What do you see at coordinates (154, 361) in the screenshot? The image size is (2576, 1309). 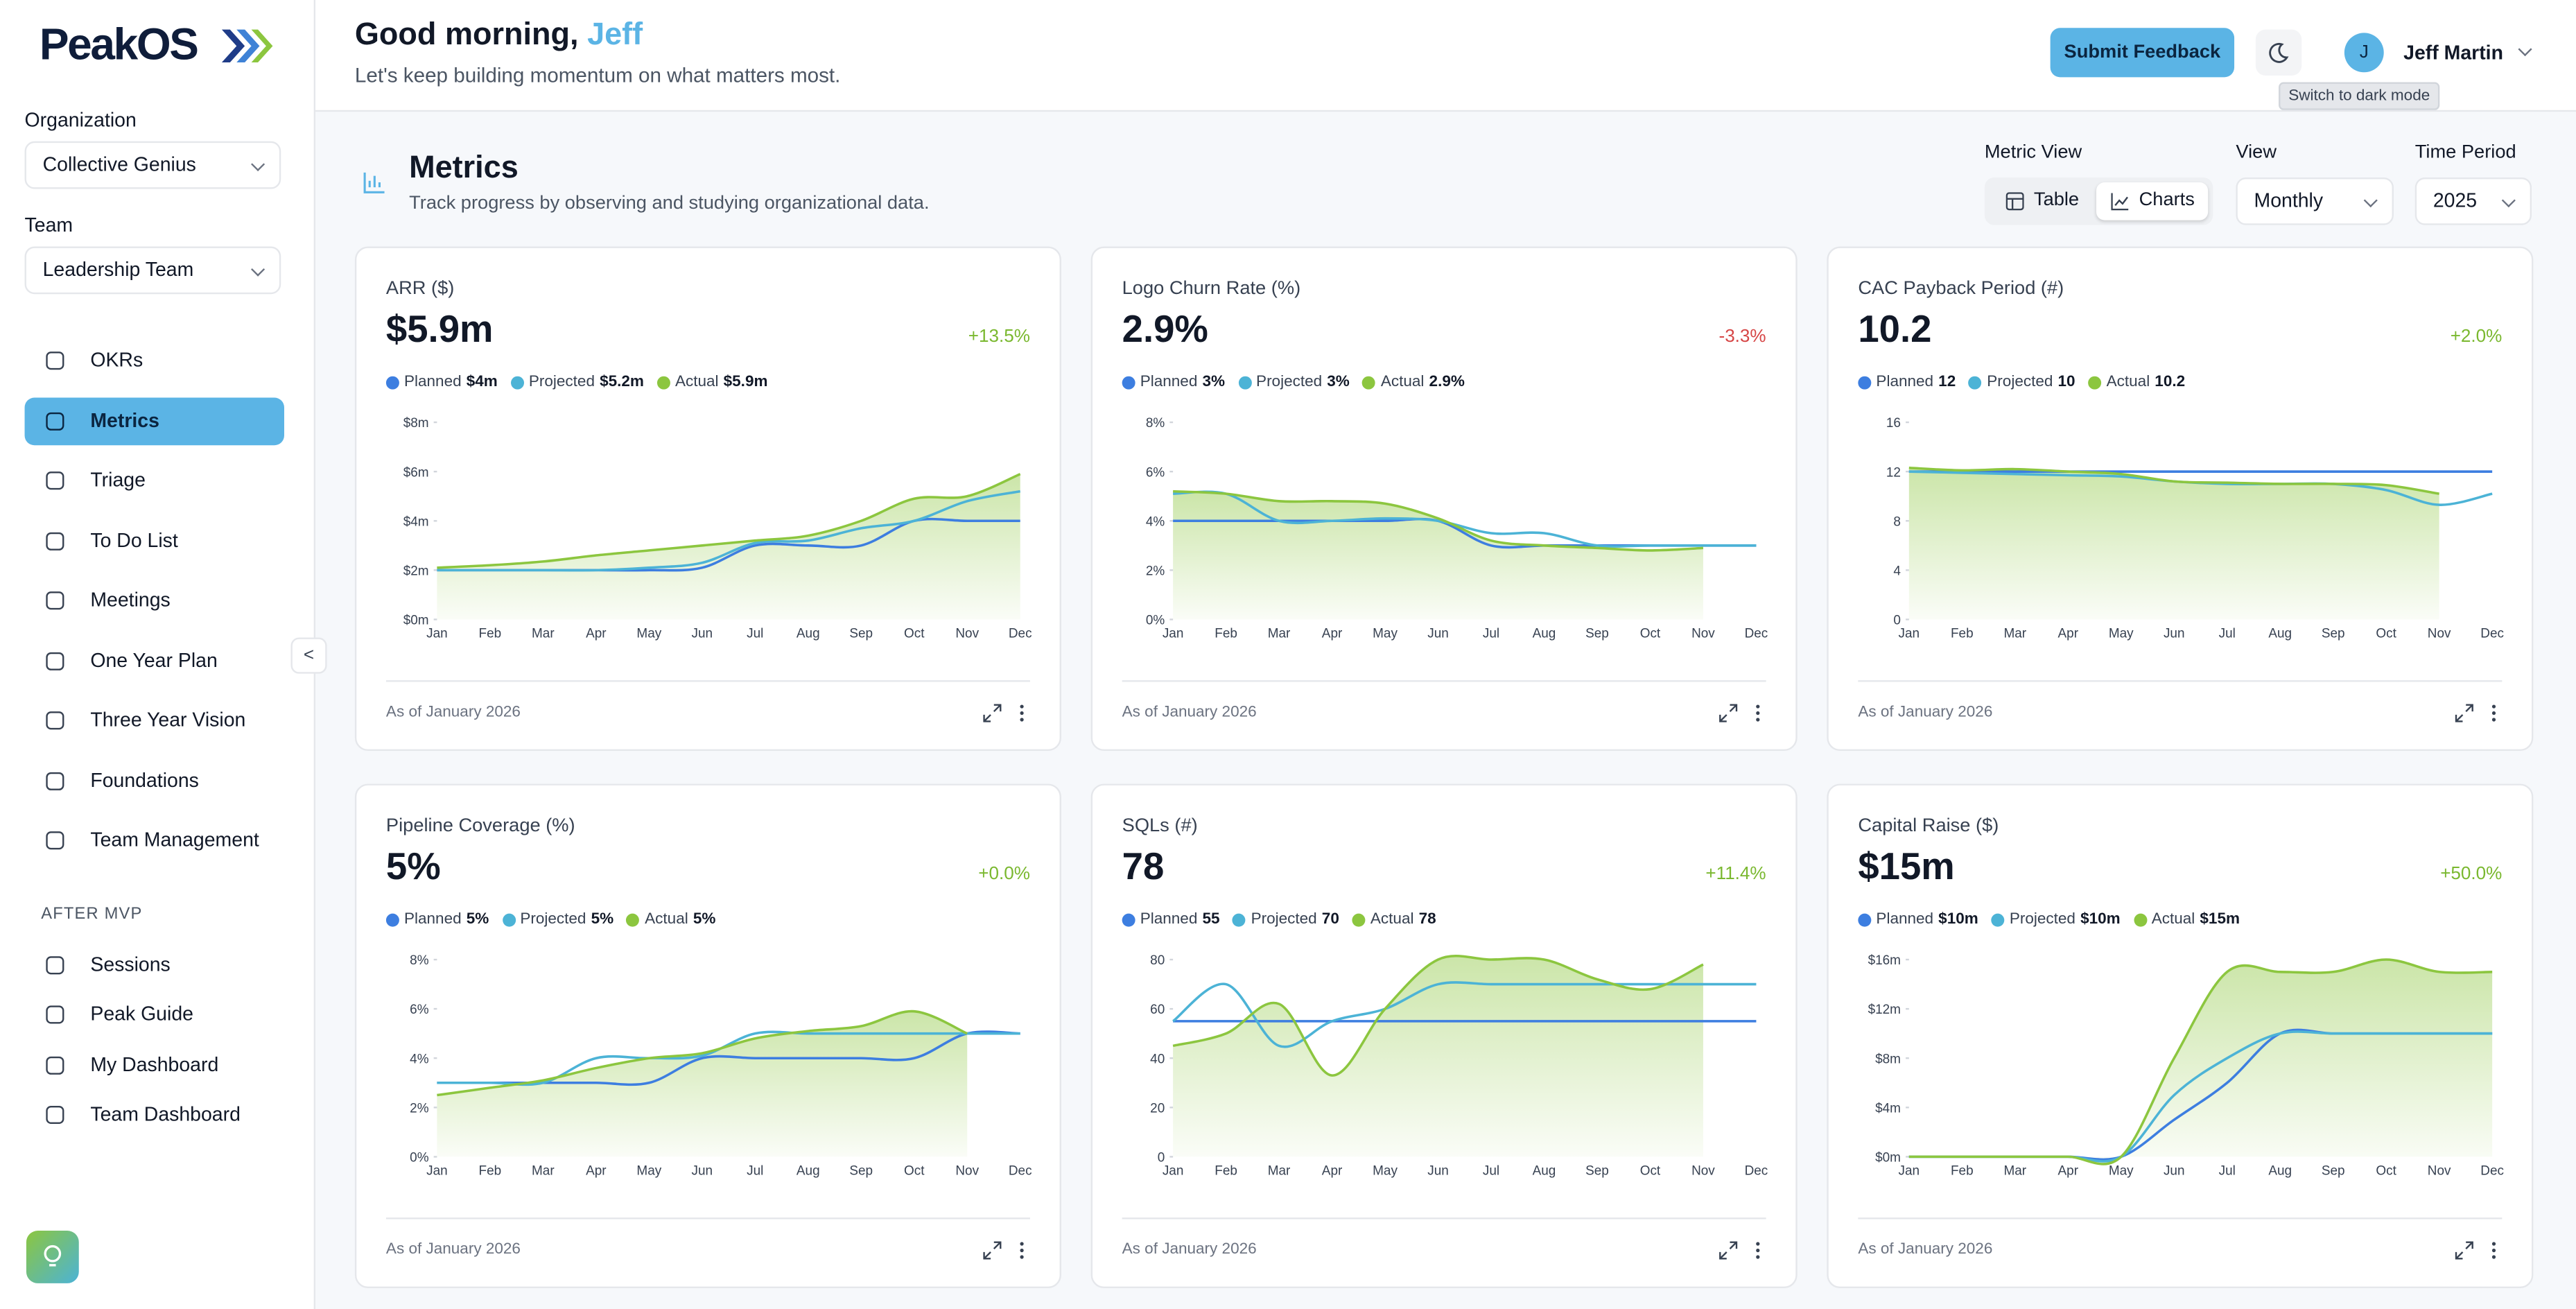 I see `nav-item: OKRs` at bounding box center [154, 361].